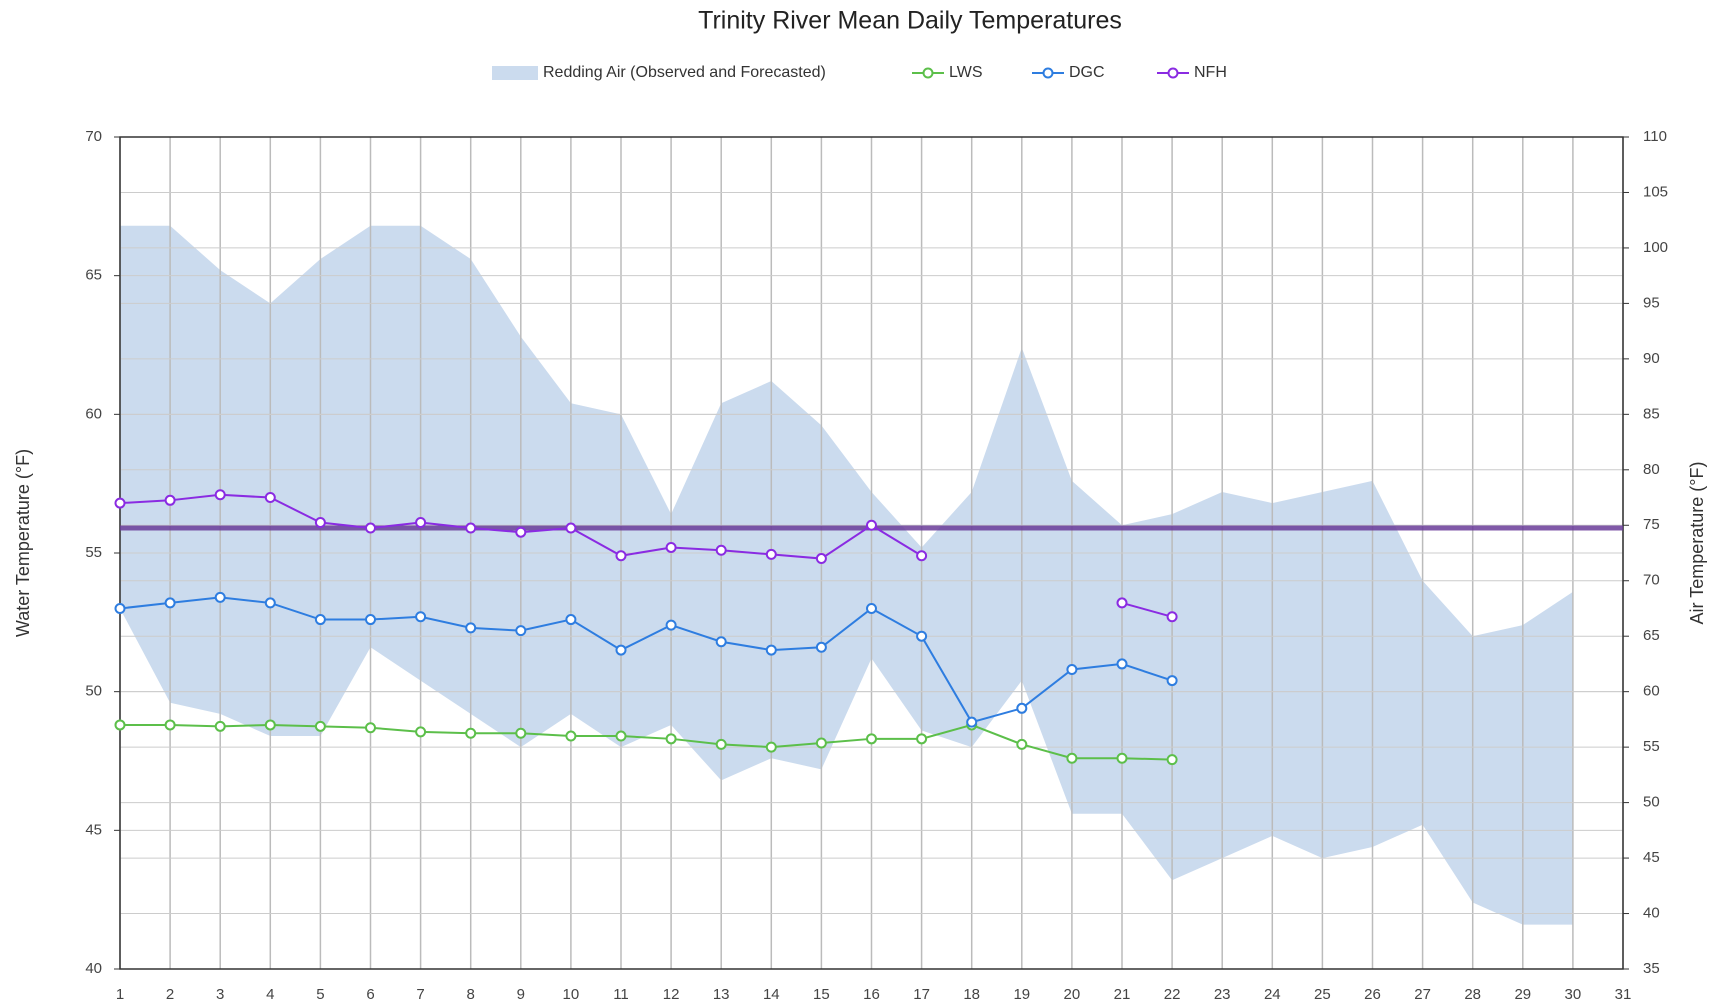 This screenshot has height=1008, width=1721. What do you see at coordinates (1651, 802) in the screenshot?
I see `y2-tick-label: 50` at bounding box center [1651, 802].